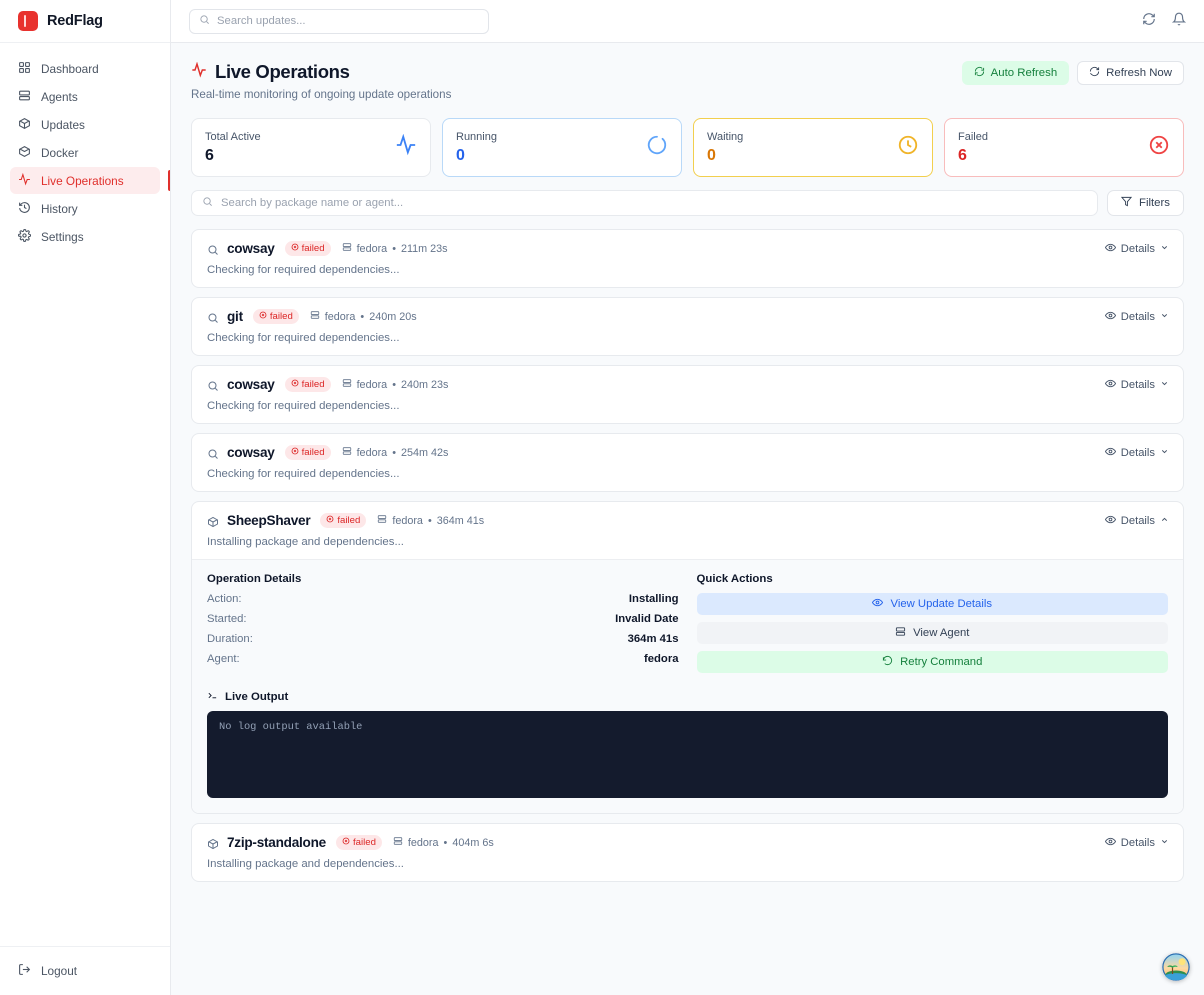 The height and width of the screenshot is (995, 1204). I want to click on view-agent-button: View Agent, so click(932, 633).